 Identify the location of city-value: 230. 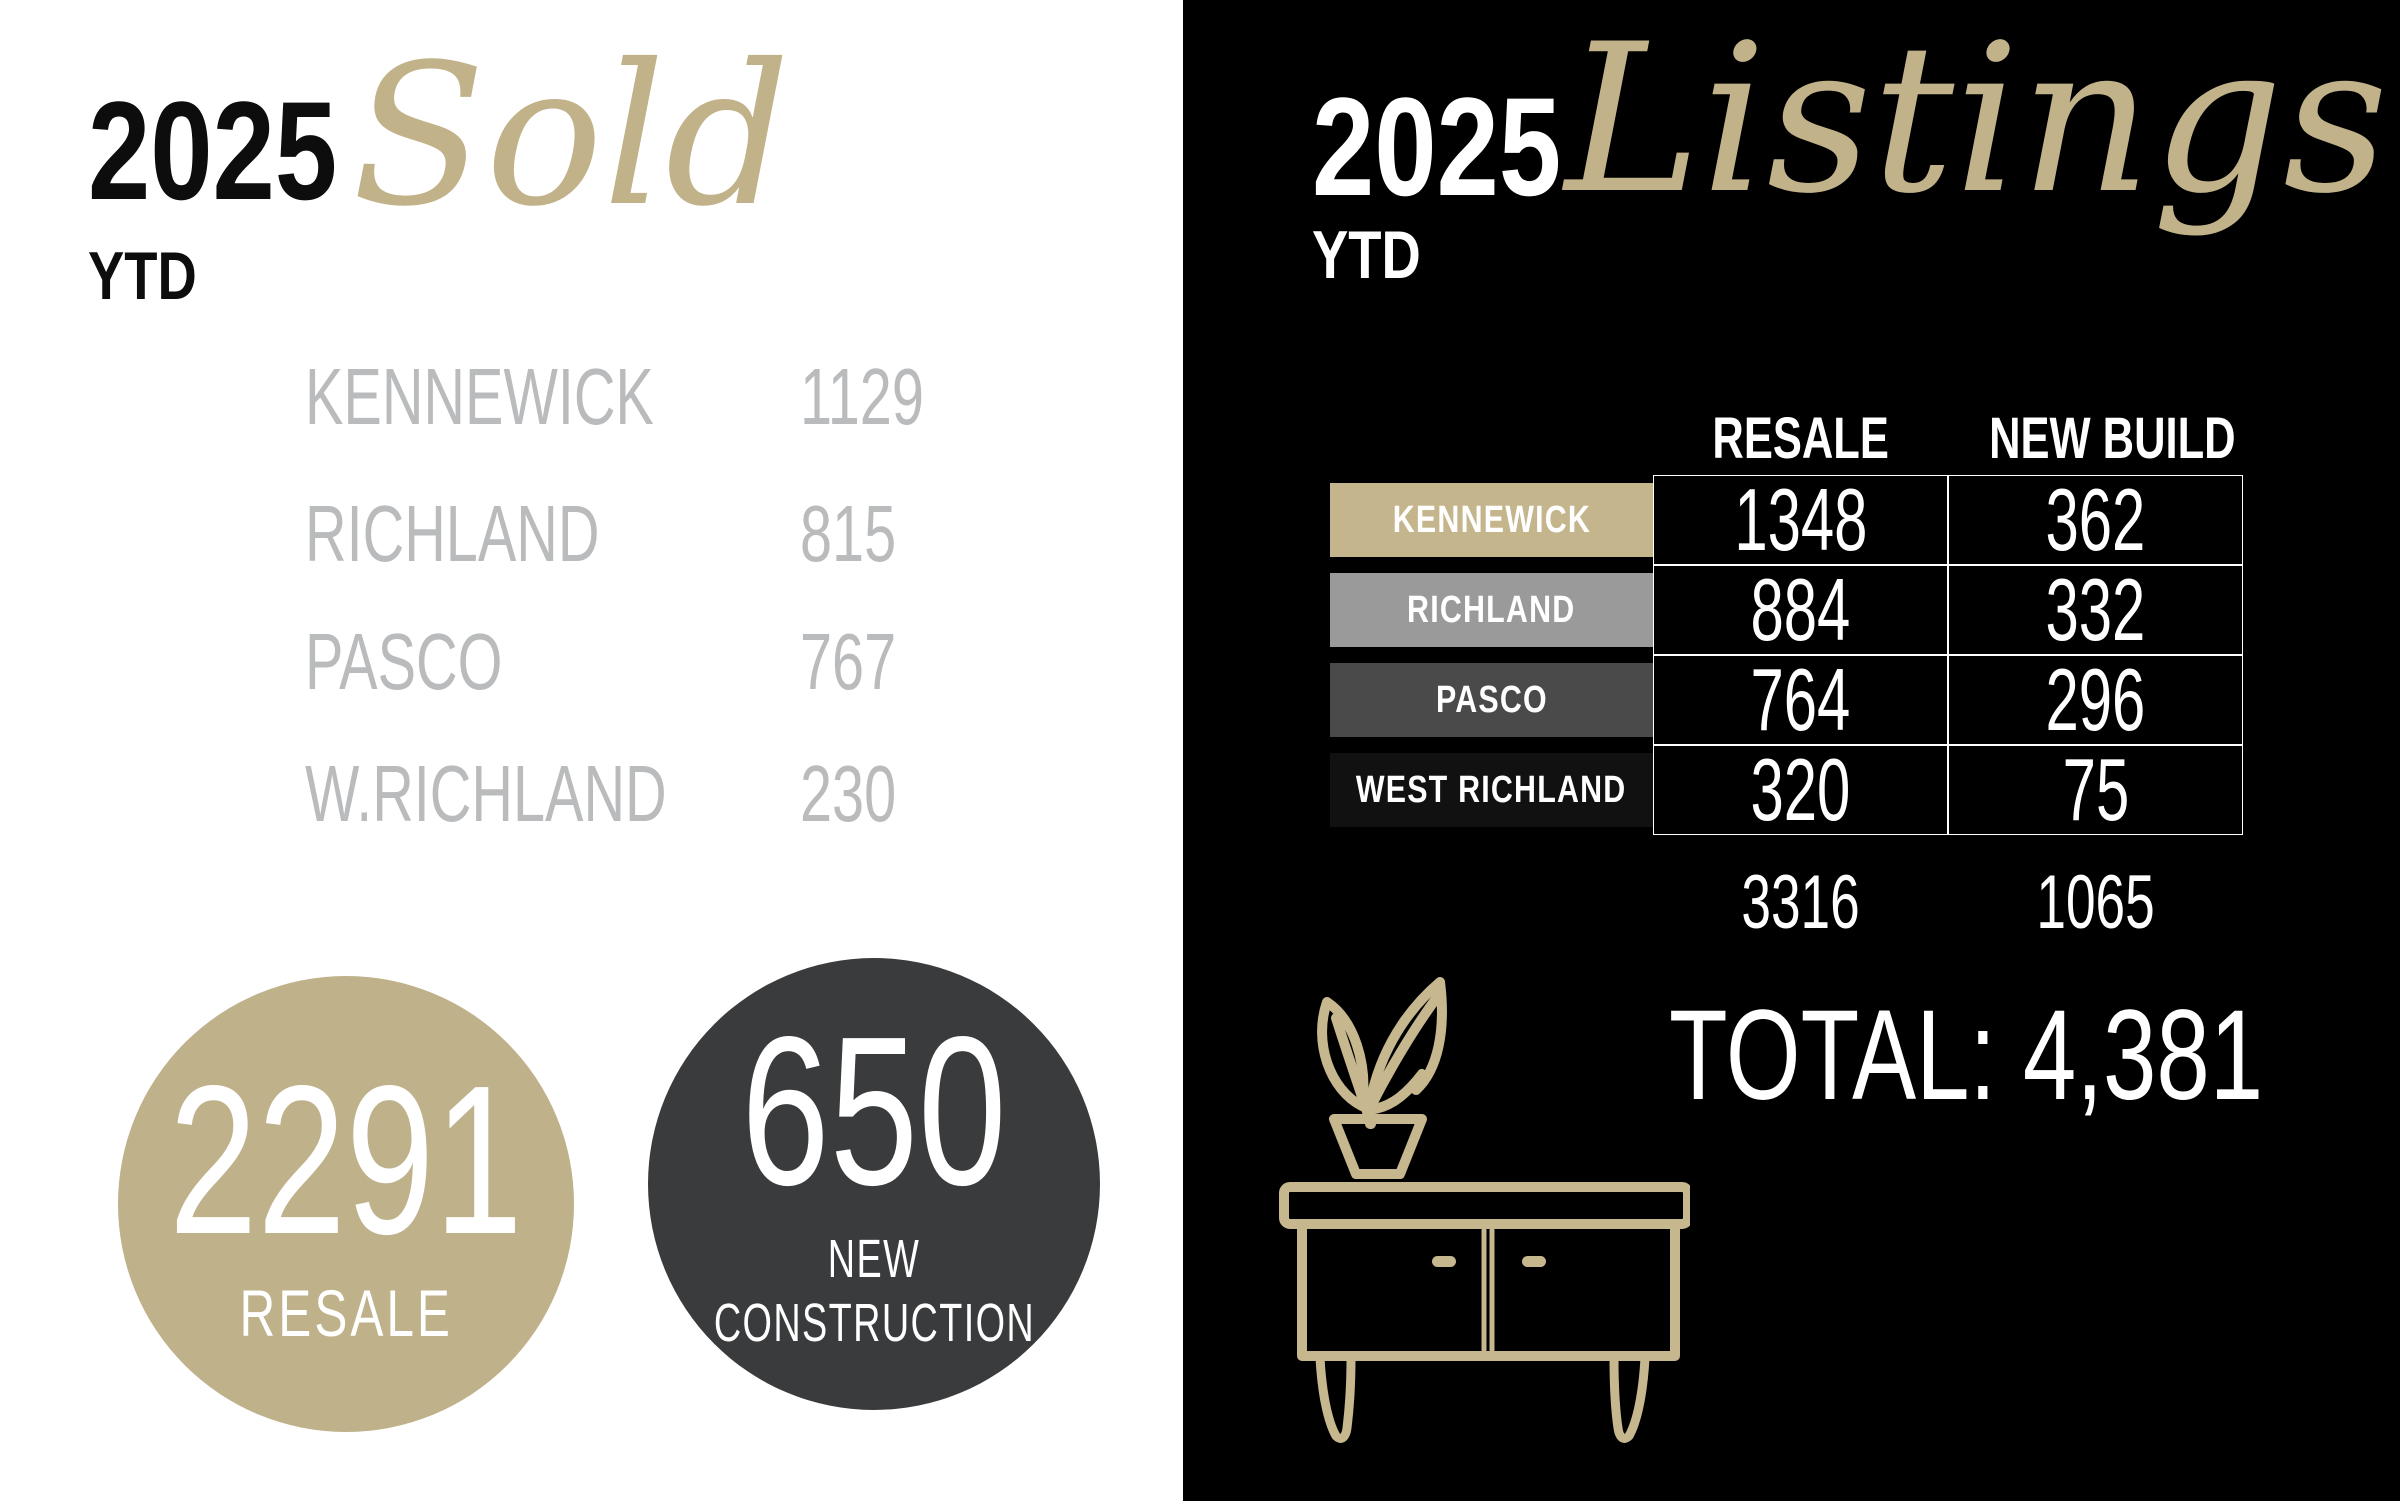
(848, 793).